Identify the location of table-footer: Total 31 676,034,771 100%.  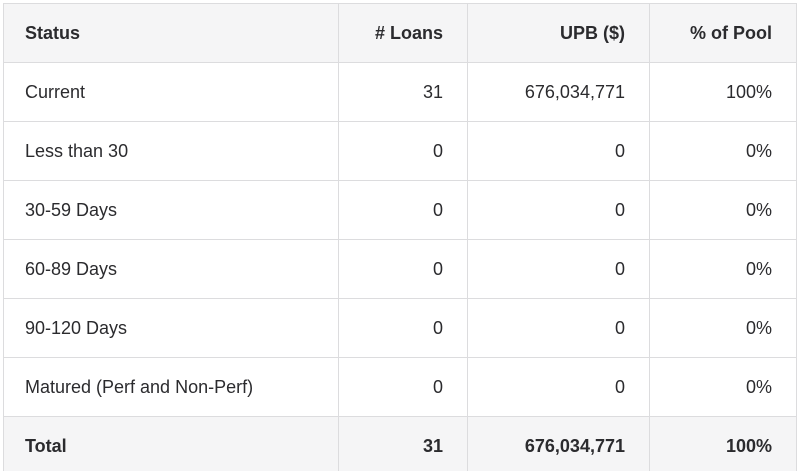
(400, 443).